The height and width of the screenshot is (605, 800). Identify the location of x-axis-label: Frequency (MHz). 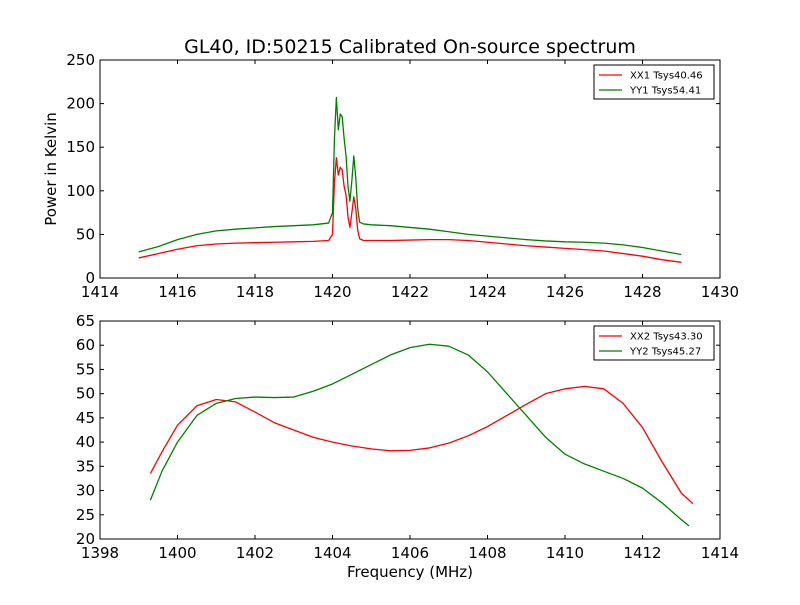
(410, 572).